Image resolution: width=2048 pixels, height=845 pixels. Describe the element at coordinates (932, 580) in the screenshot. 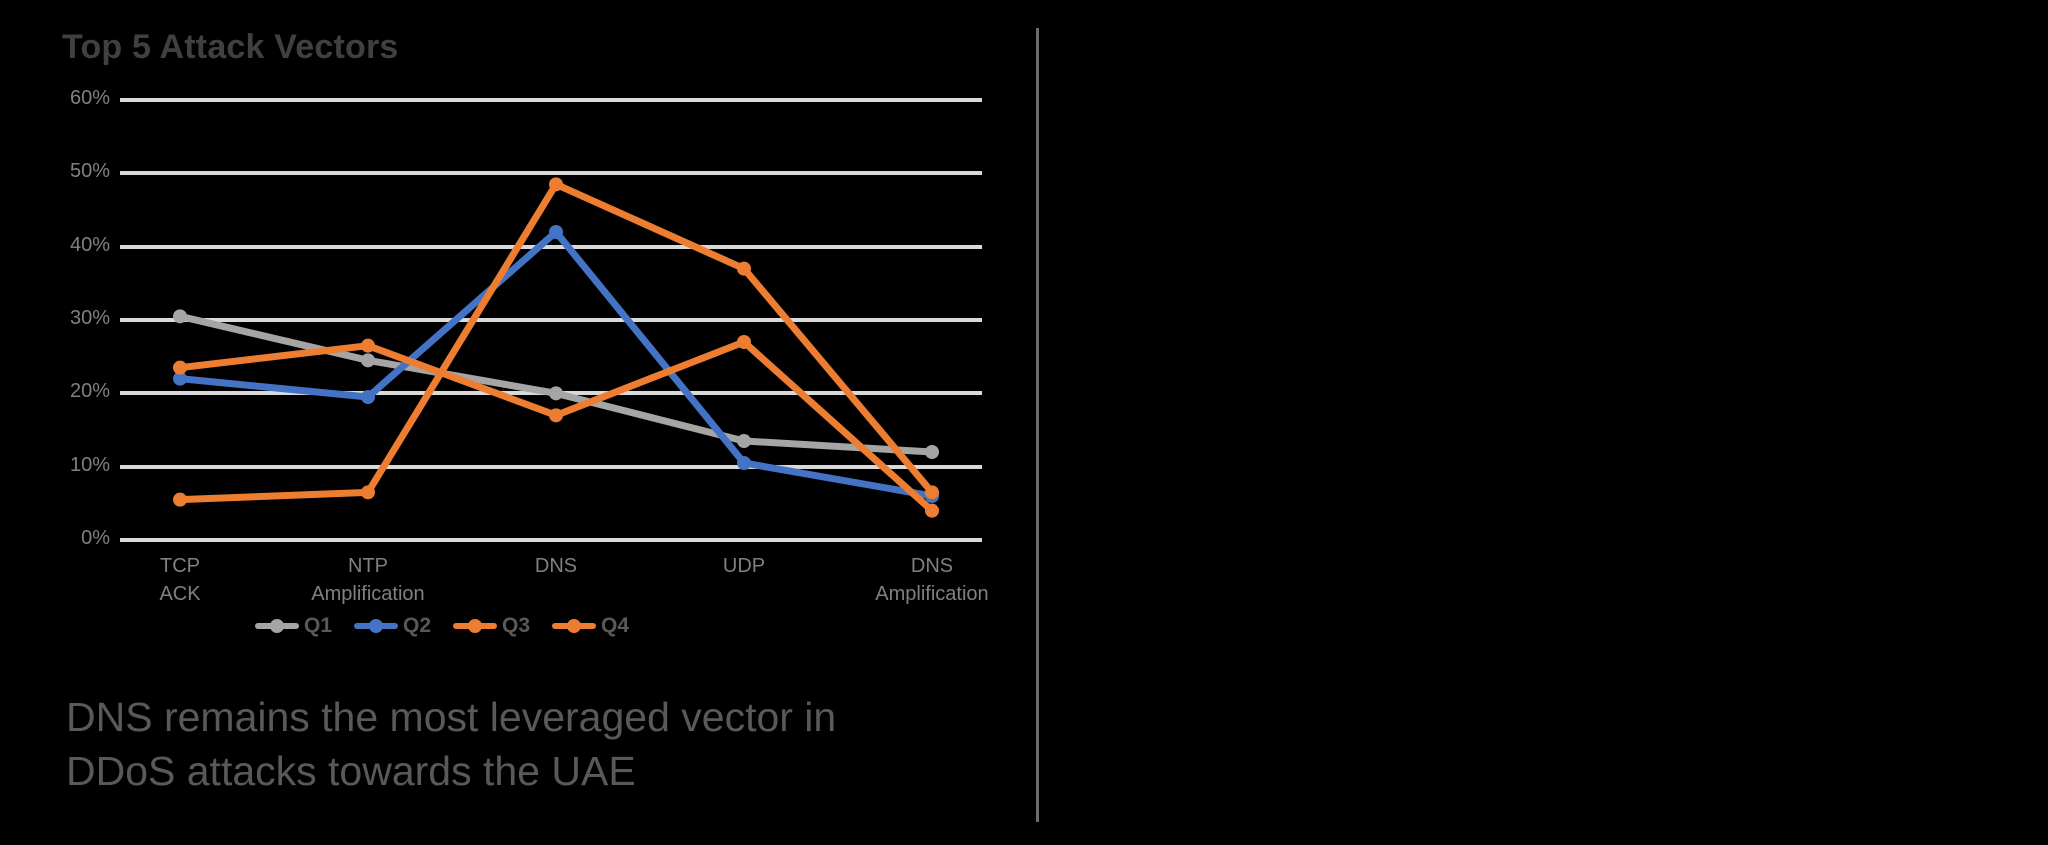

I see `x-axis-tick-label: DNS Amplification` at that location.